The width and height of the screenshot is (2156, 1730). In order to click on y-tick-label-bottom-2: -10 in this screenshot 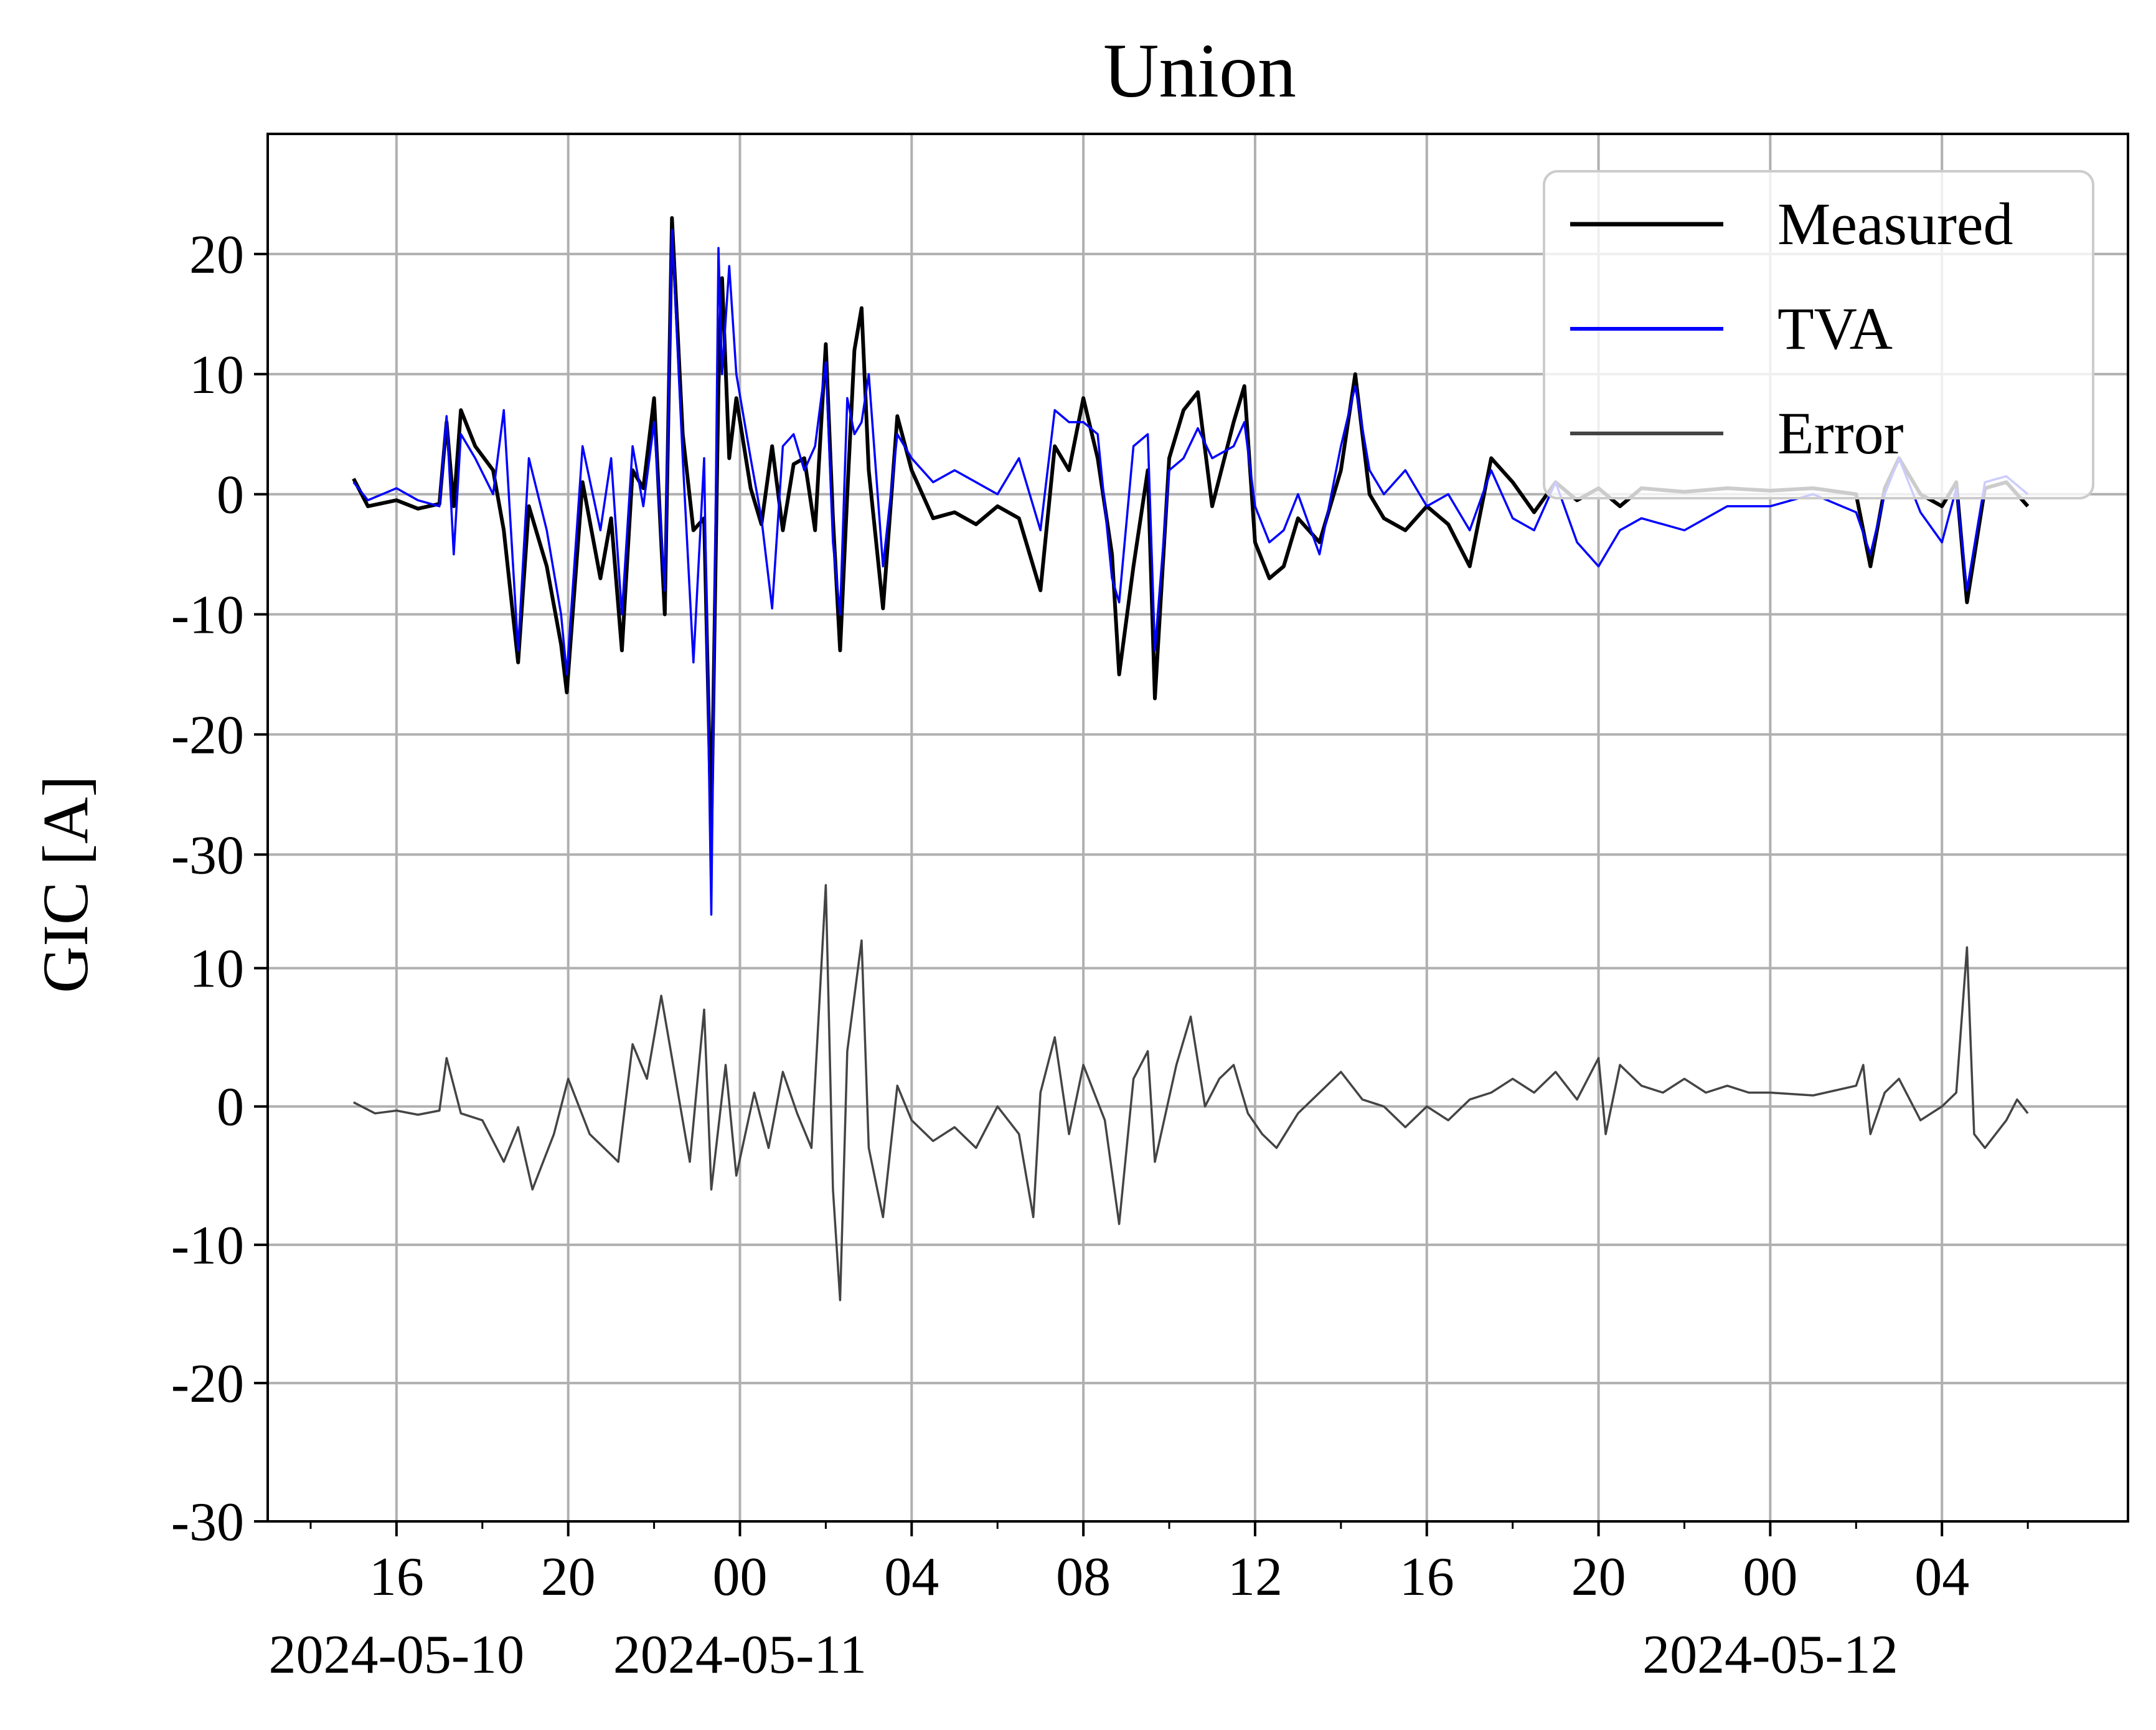, I will do `click(207, 1246)`.